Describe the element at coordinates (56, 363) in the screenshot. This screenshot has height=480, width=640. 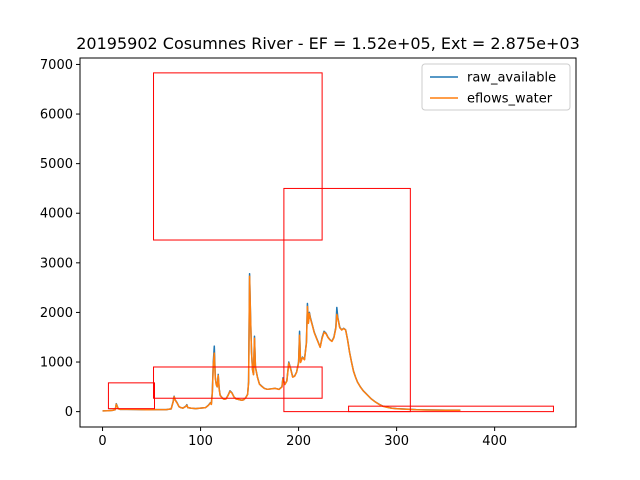
I see `y-tick-label: 1000` at that location.